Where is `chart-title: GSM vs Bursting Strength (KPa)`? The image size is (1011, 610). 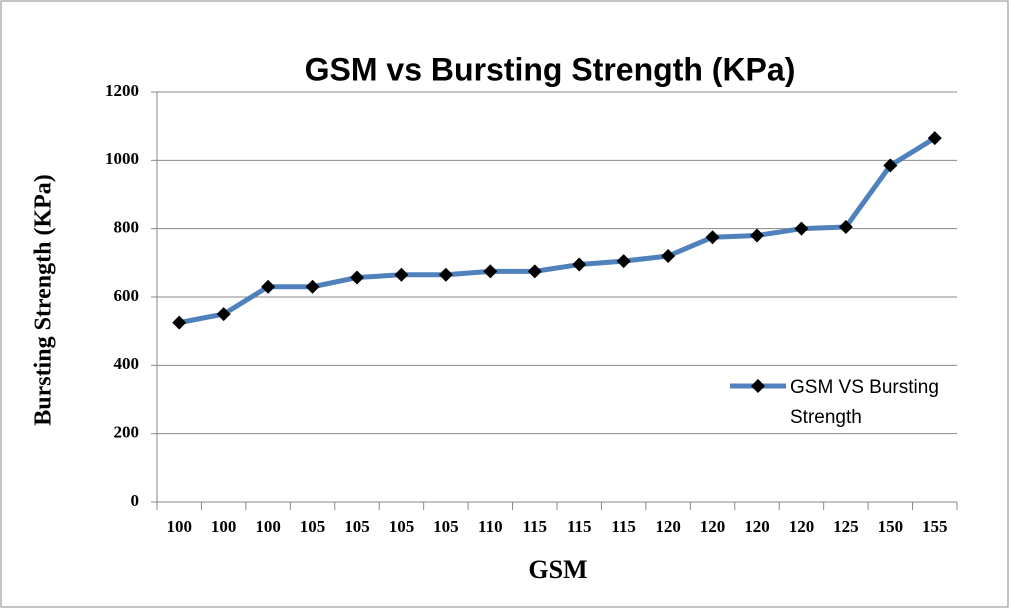
chart-title: GSM vs Bursting Strength (KPa) is located at coordinates (550, 69).